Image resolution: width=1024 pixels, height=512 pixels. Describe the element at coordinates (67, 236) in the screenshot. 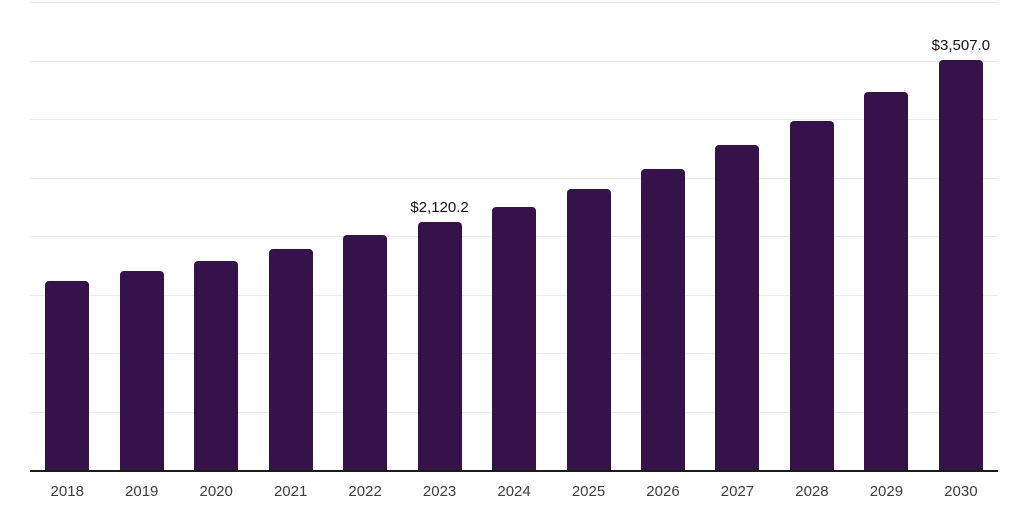

I see `band-2018` at that location.